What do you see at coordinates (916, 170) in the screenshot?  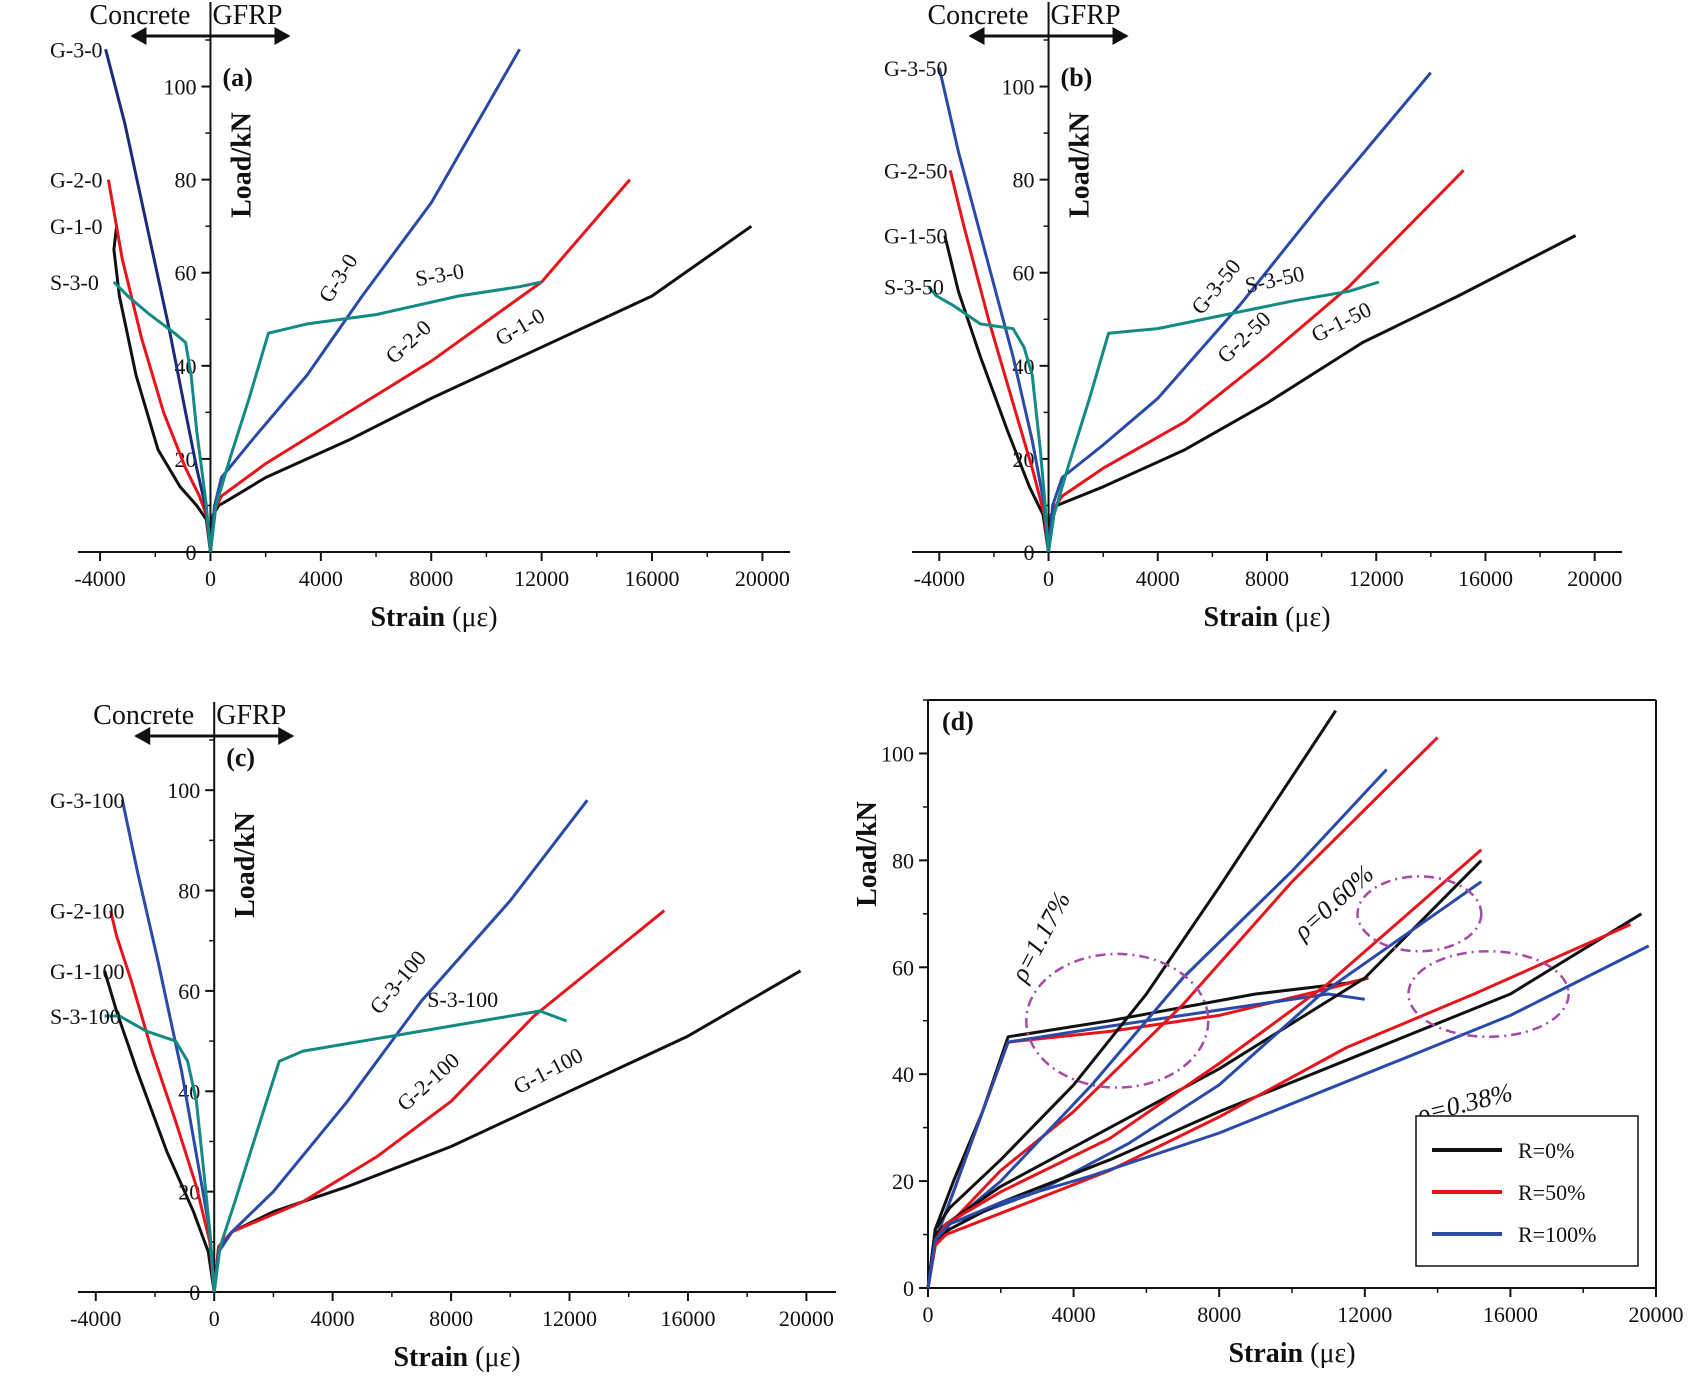 I see `series-label-concrete: G-2-50` at bounding box center [916, 170].